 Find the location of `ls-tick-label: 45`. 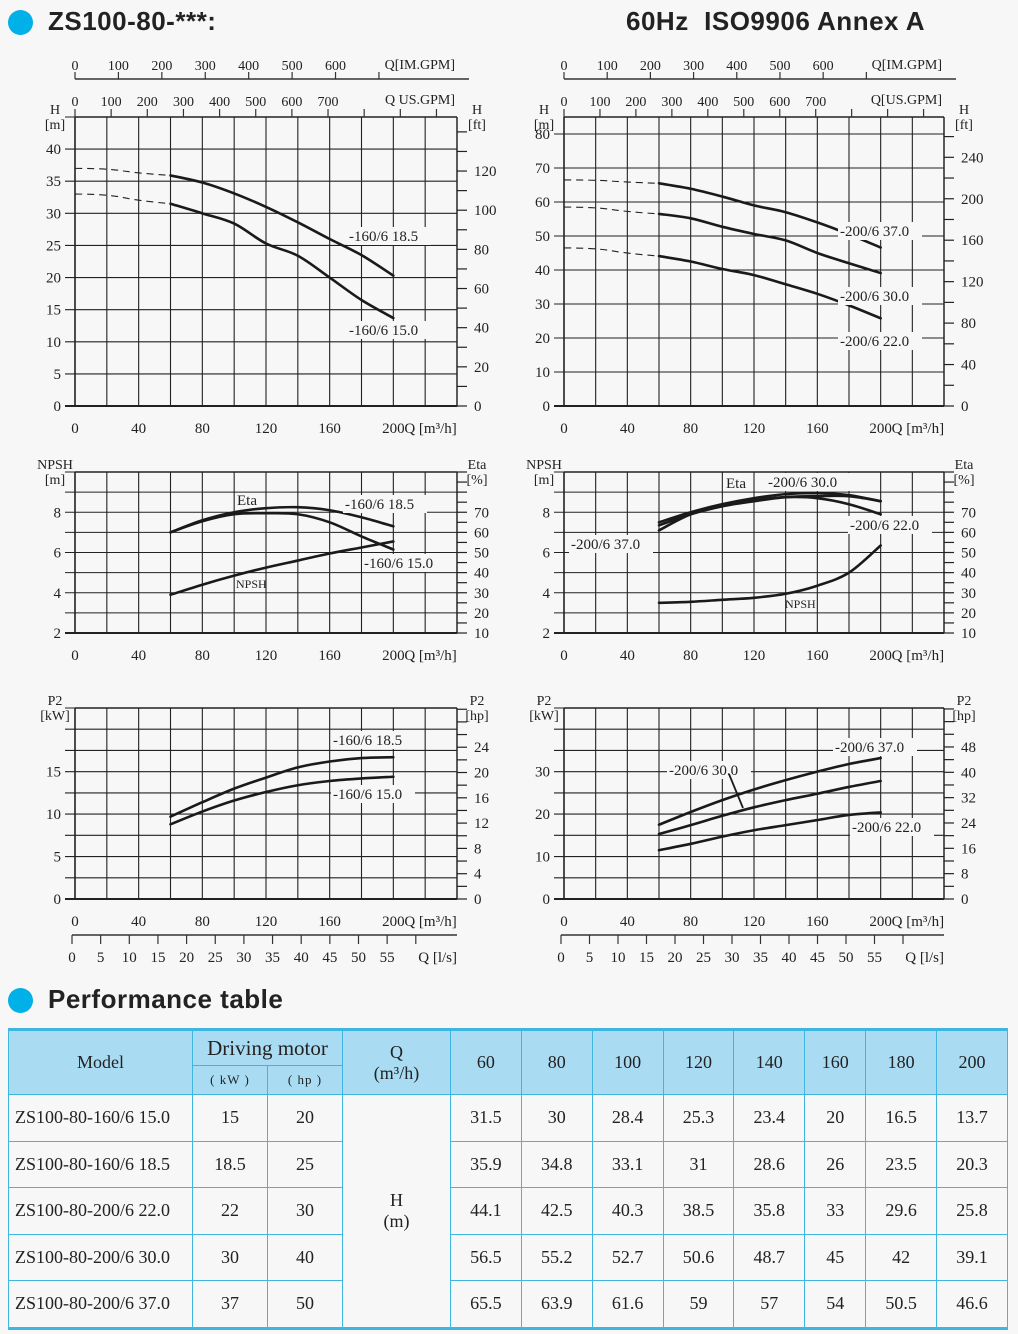

ls-tick-label: 45 is located at coordinates (329, 958).